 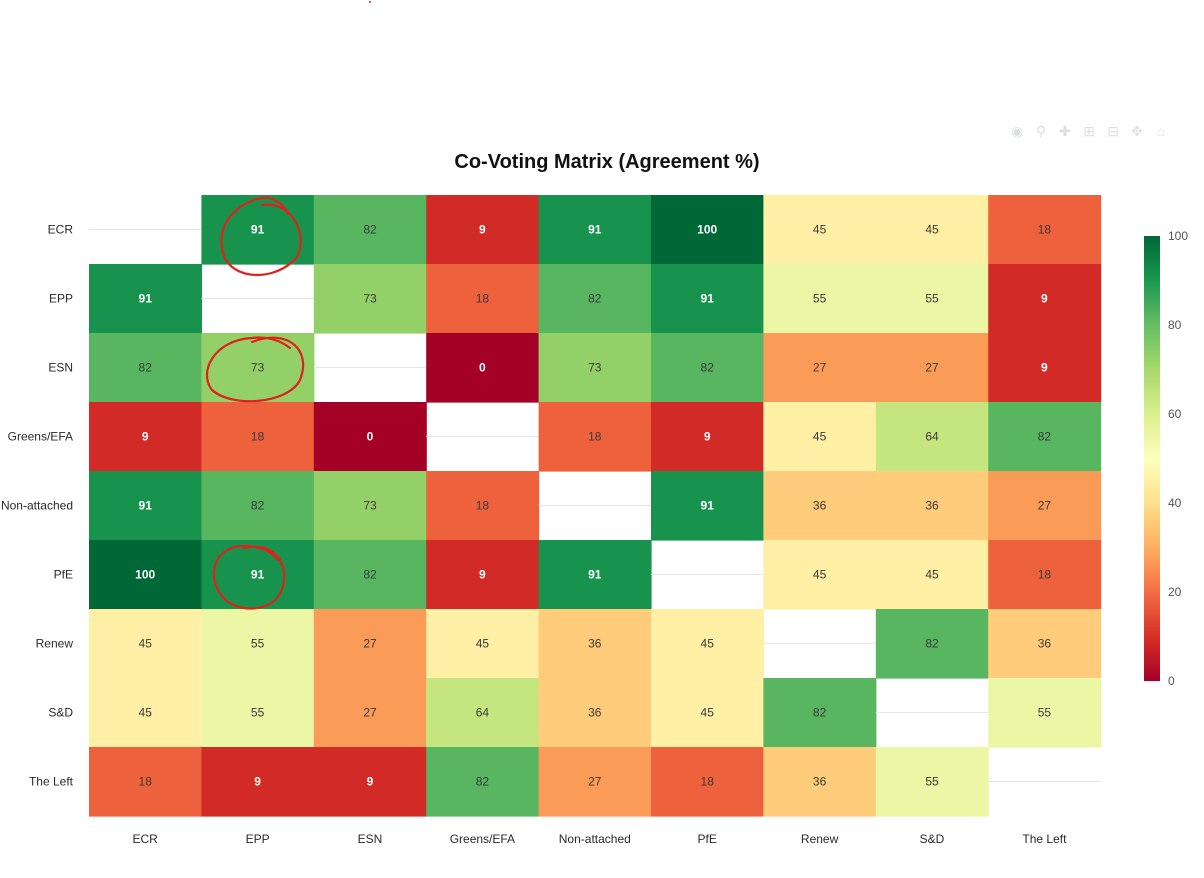 What do you see at coordinates (37, 506) in the screenshot?
I see `y-tick-label: Non-attached` at bounding box center [37, 506].